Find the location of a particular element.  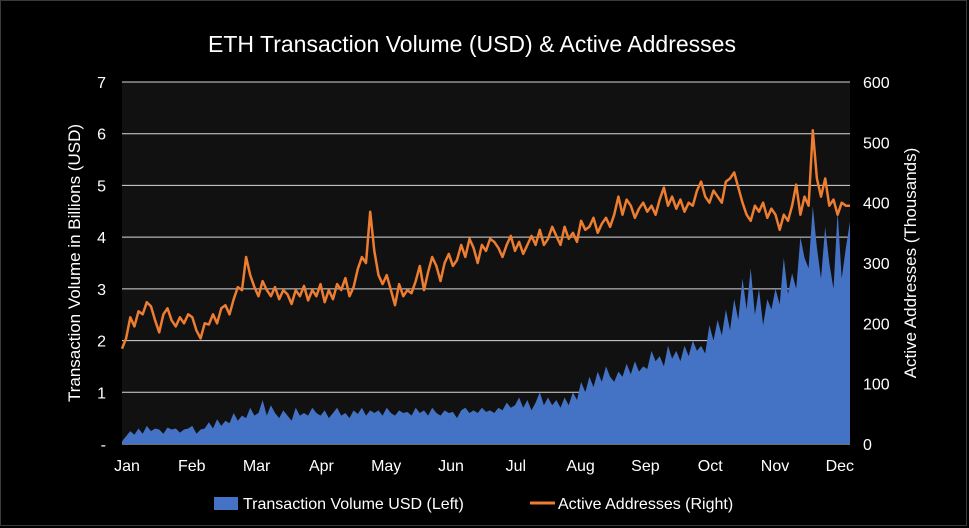

left-axis-label: Transaction Volume in Billions (USD) is located at coordinates (74, 263).